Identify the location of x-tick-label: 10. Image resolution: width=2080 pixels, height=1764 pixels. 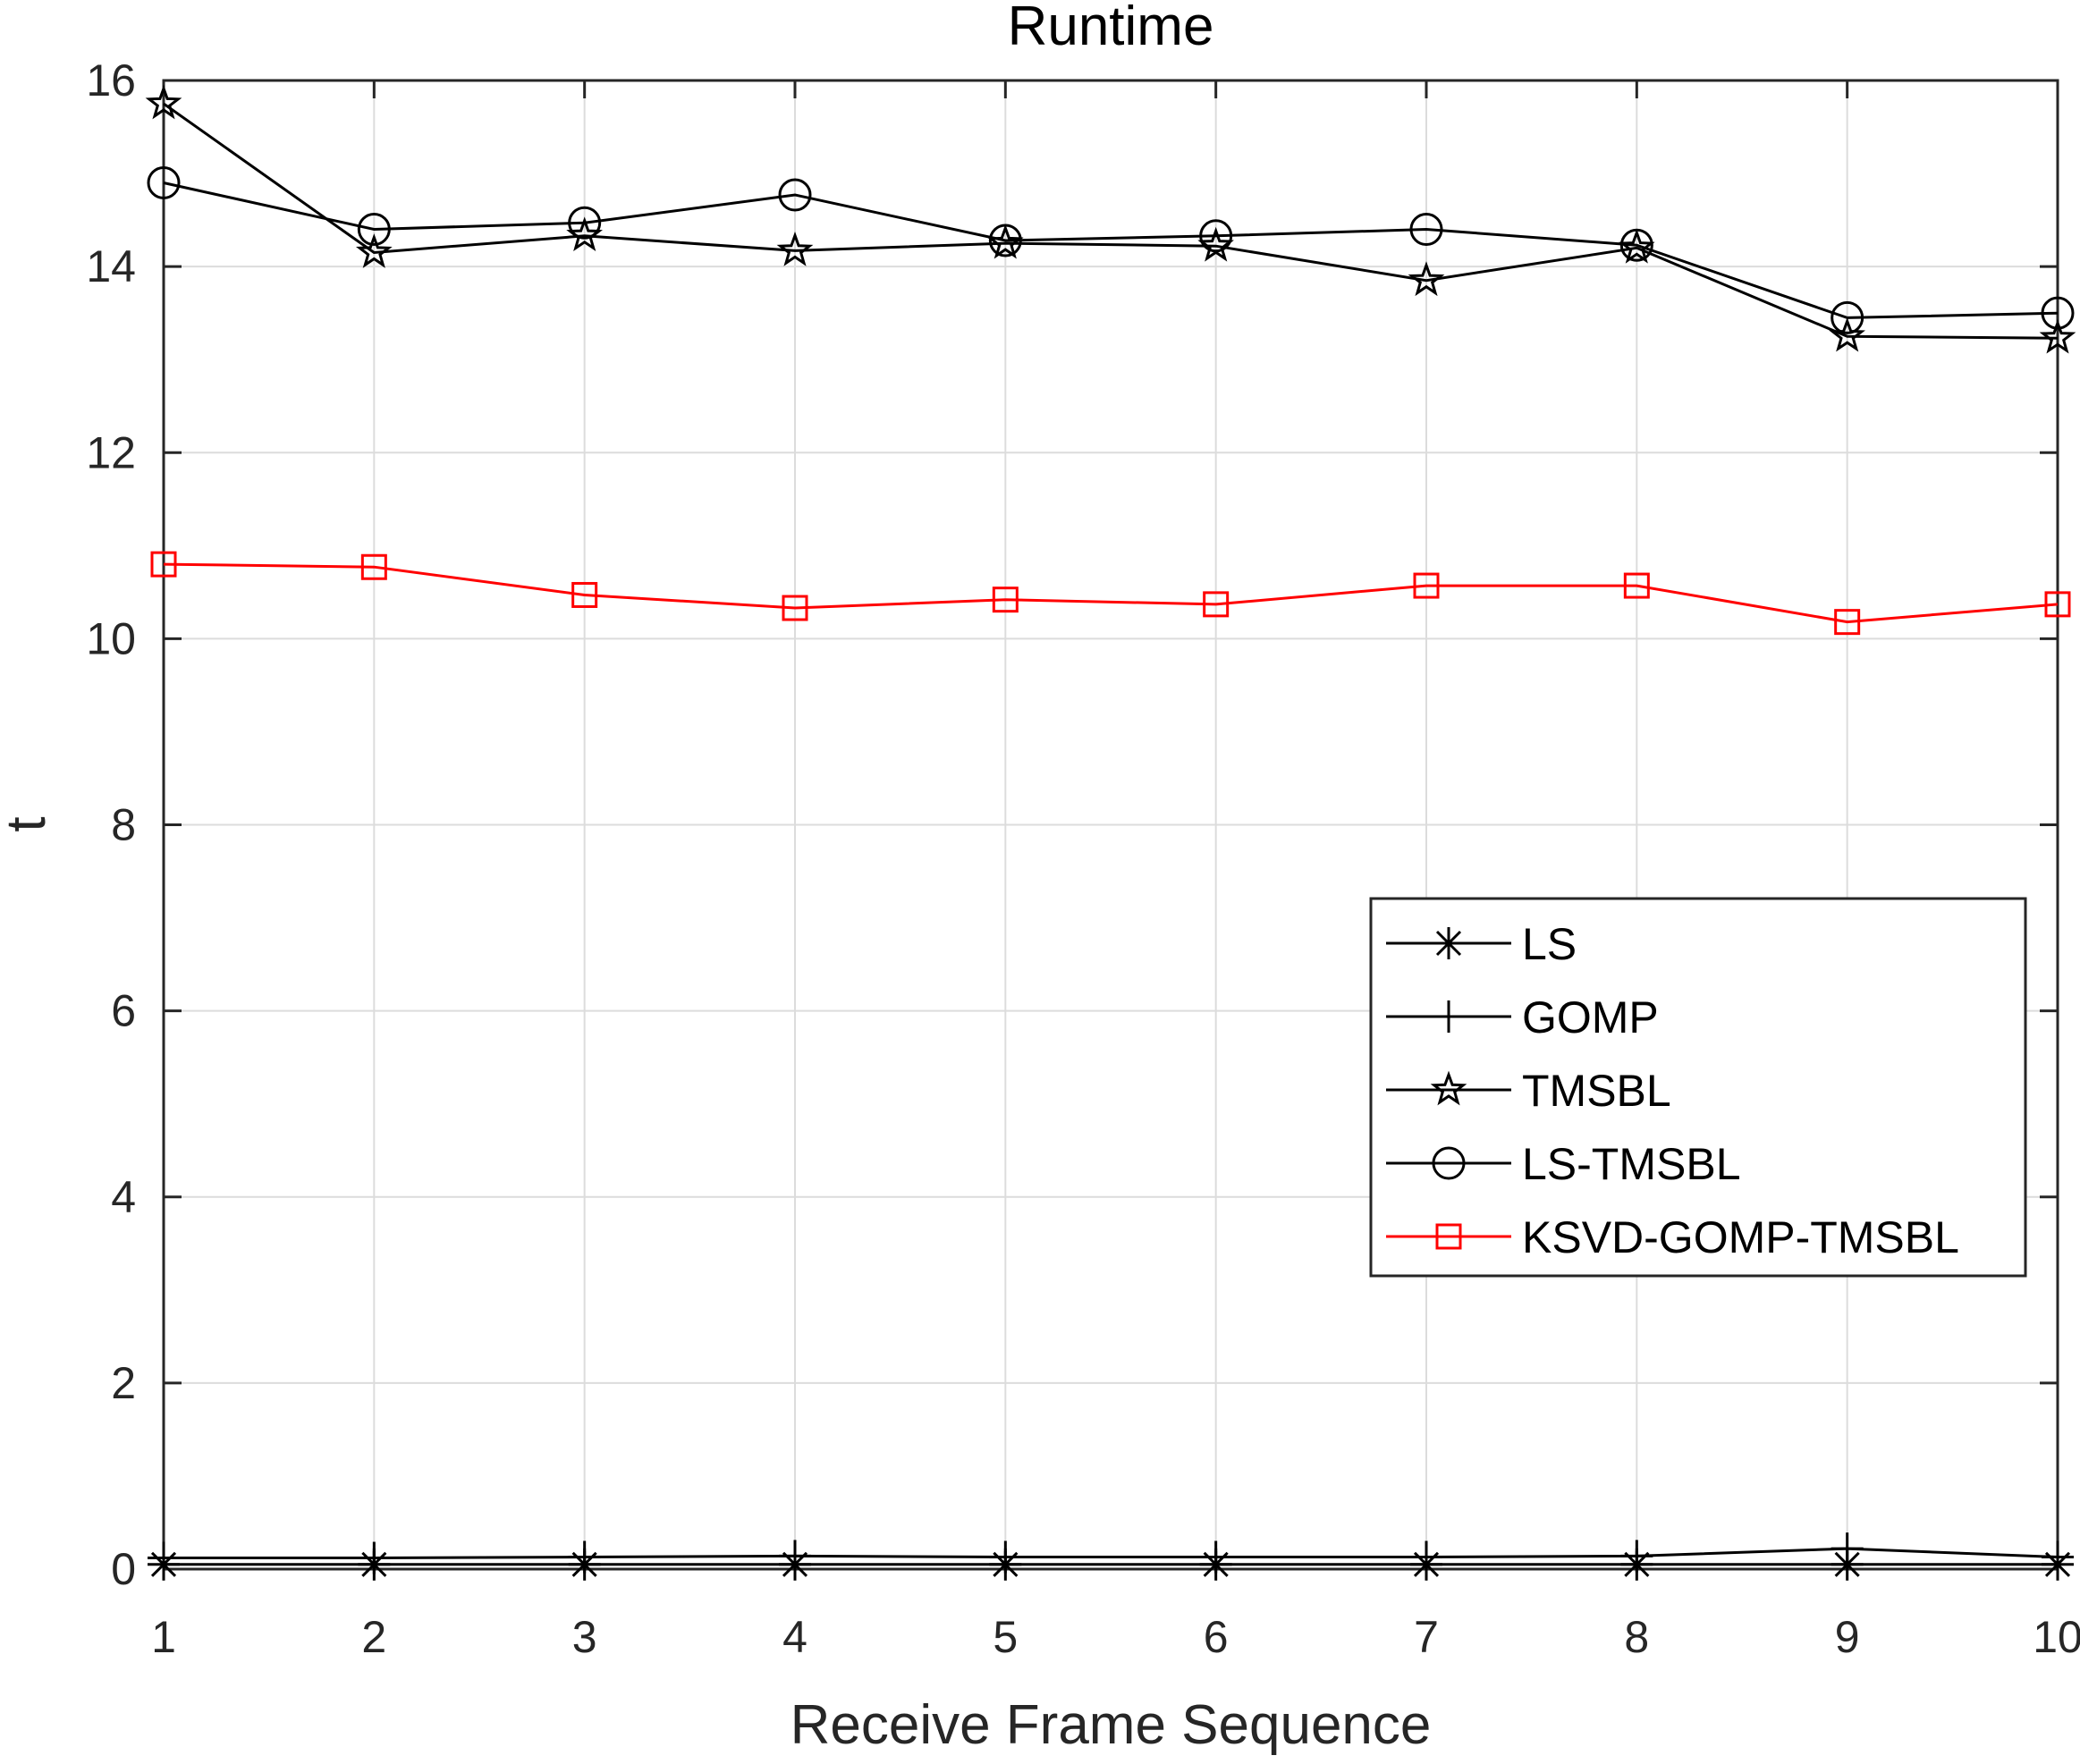
(2056, 1637).